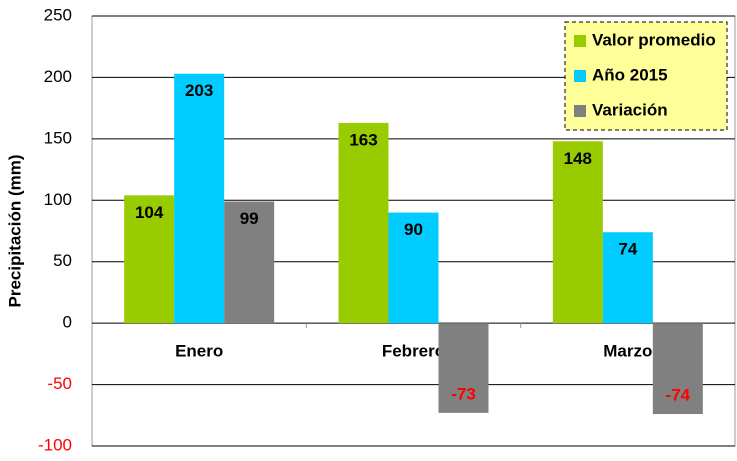 This screenshot has height=461, width=737. What do you see at coordinates (14, 230) in the screenshot?
I see `y-axis-label: Precipitación (mm)` at bounding box center [14, 230].